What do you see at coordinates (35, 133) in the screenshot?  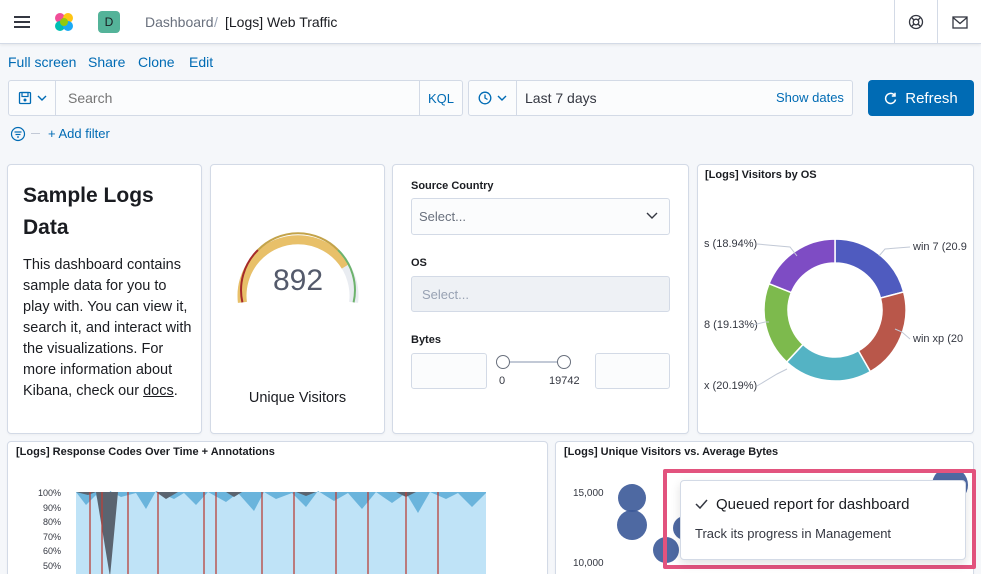 I see `filter-divider` at bounding box center [35, 133].